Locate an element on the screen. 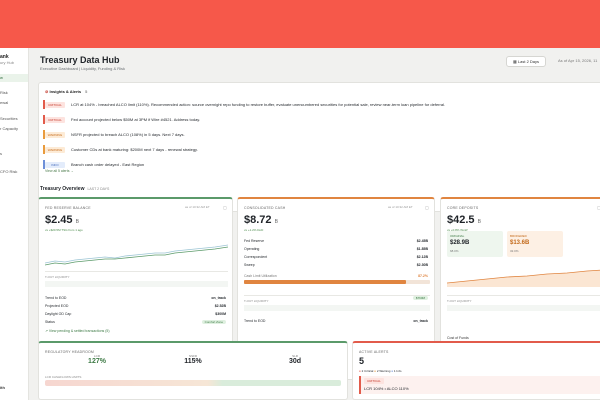 This screenshot has height=400, width=600. date-range-button: ▦ Last 2 Days is located at coordinates (526, 61).